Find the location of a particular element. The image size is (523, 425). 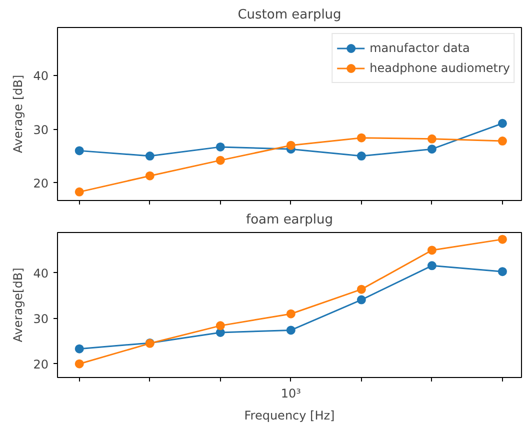

x-axis-title: Frequency [Hz] is located at coordinates (289, 415).